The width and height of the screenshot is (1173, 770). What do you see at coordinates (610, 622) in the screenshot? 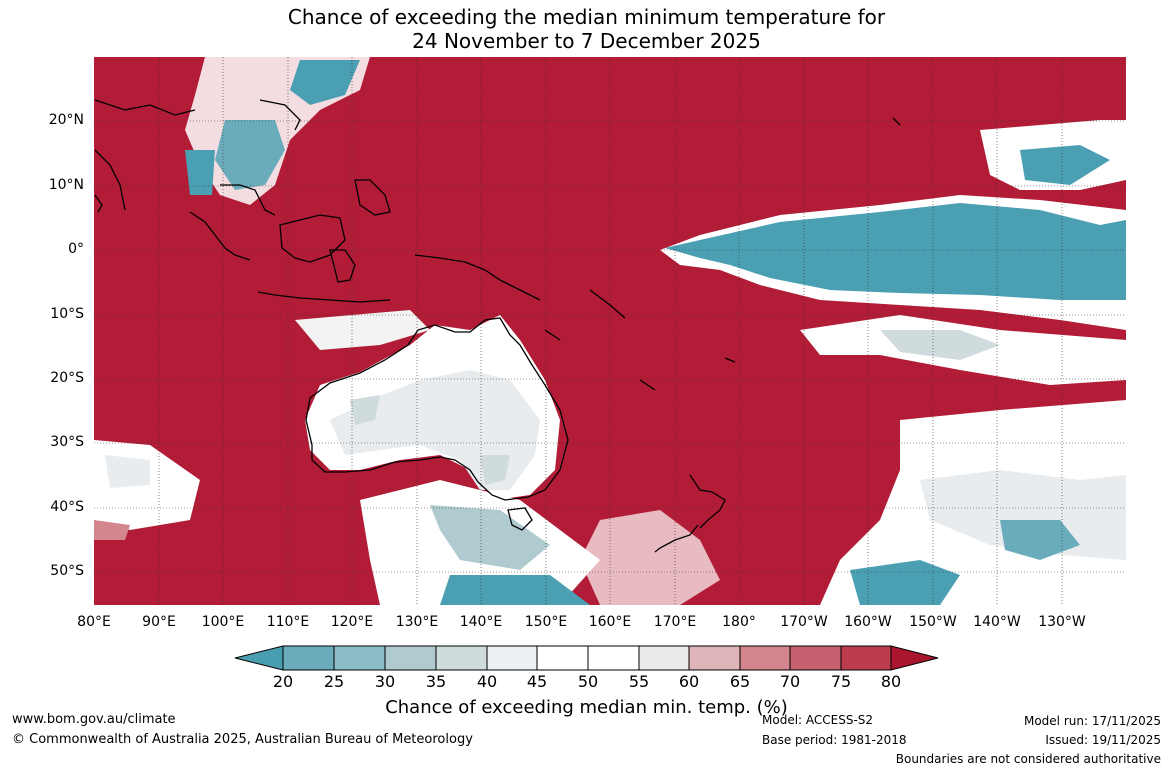
I see `lon-label: 160°E` at bounding box center [610, 622].